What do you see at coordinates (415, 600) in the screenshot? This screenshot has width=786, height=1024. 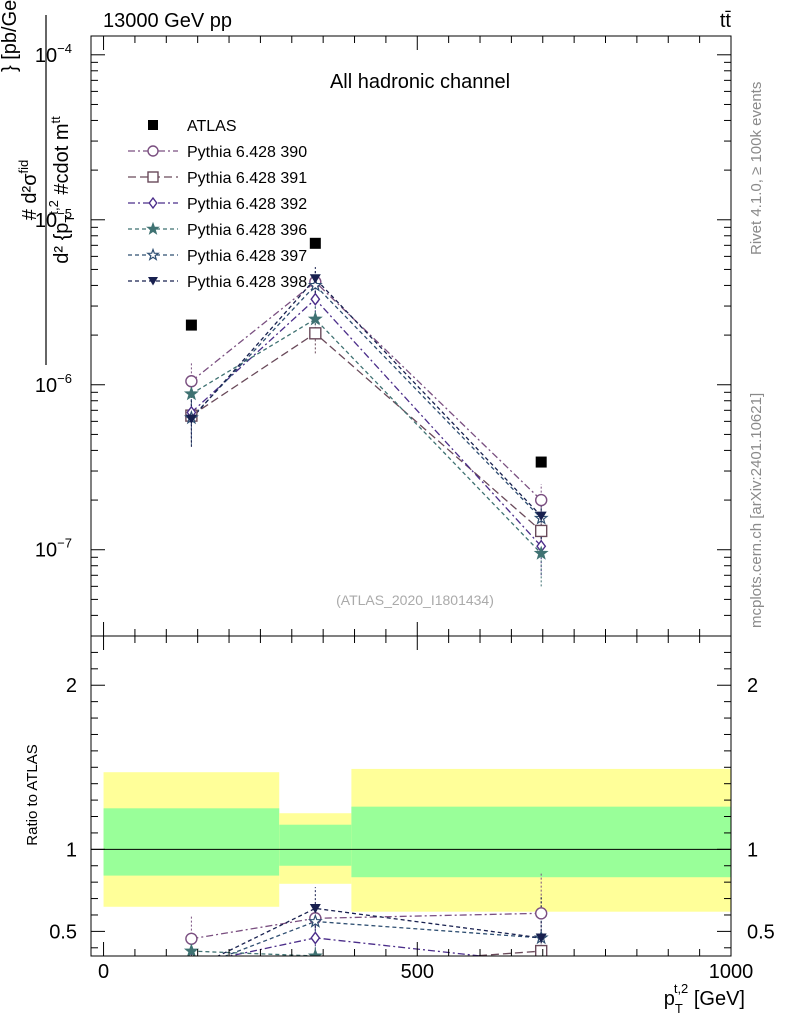 I see `analysis-watermark: (ATLAS_2020_I1801434)` at bounding box center [415, 600].